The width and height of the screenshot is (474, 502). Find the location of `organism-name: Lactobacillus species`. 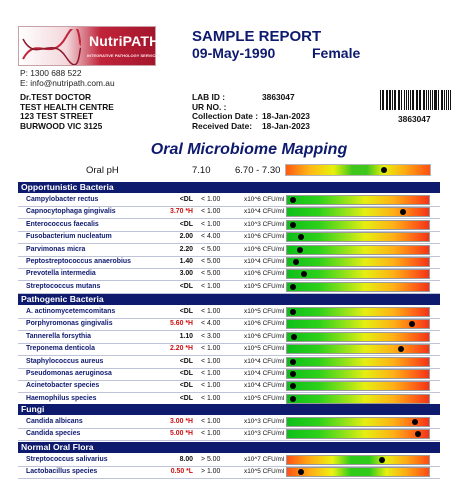

organism-name: Lactobacillus species is located at coordinates (62, 472).